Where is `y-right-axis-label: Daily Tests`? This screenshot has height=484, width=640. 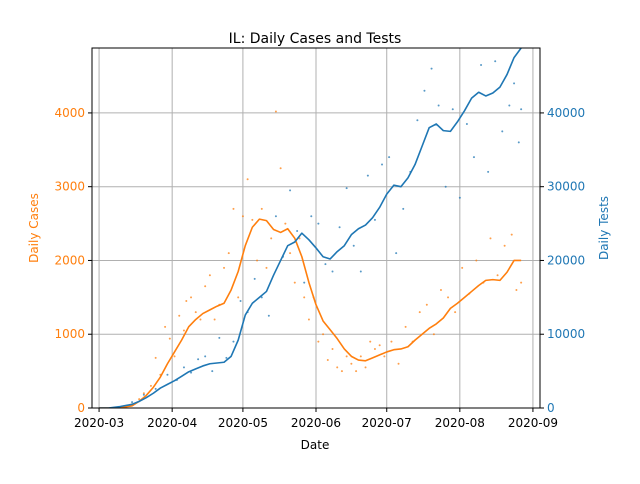
y-right-axis-label: Daily Tests is located at coordinates (604, 228).